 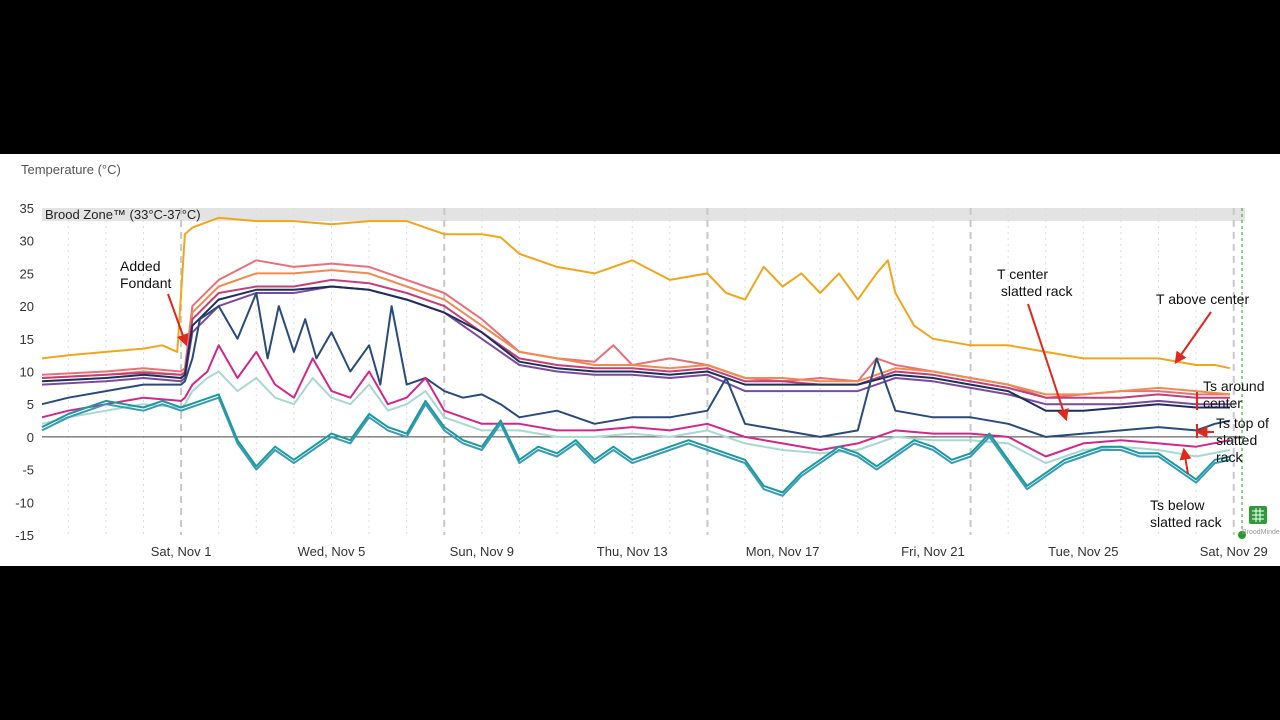 I want to click on x-tick-label: Sat, Nov 1, so click(x=181, y=551).